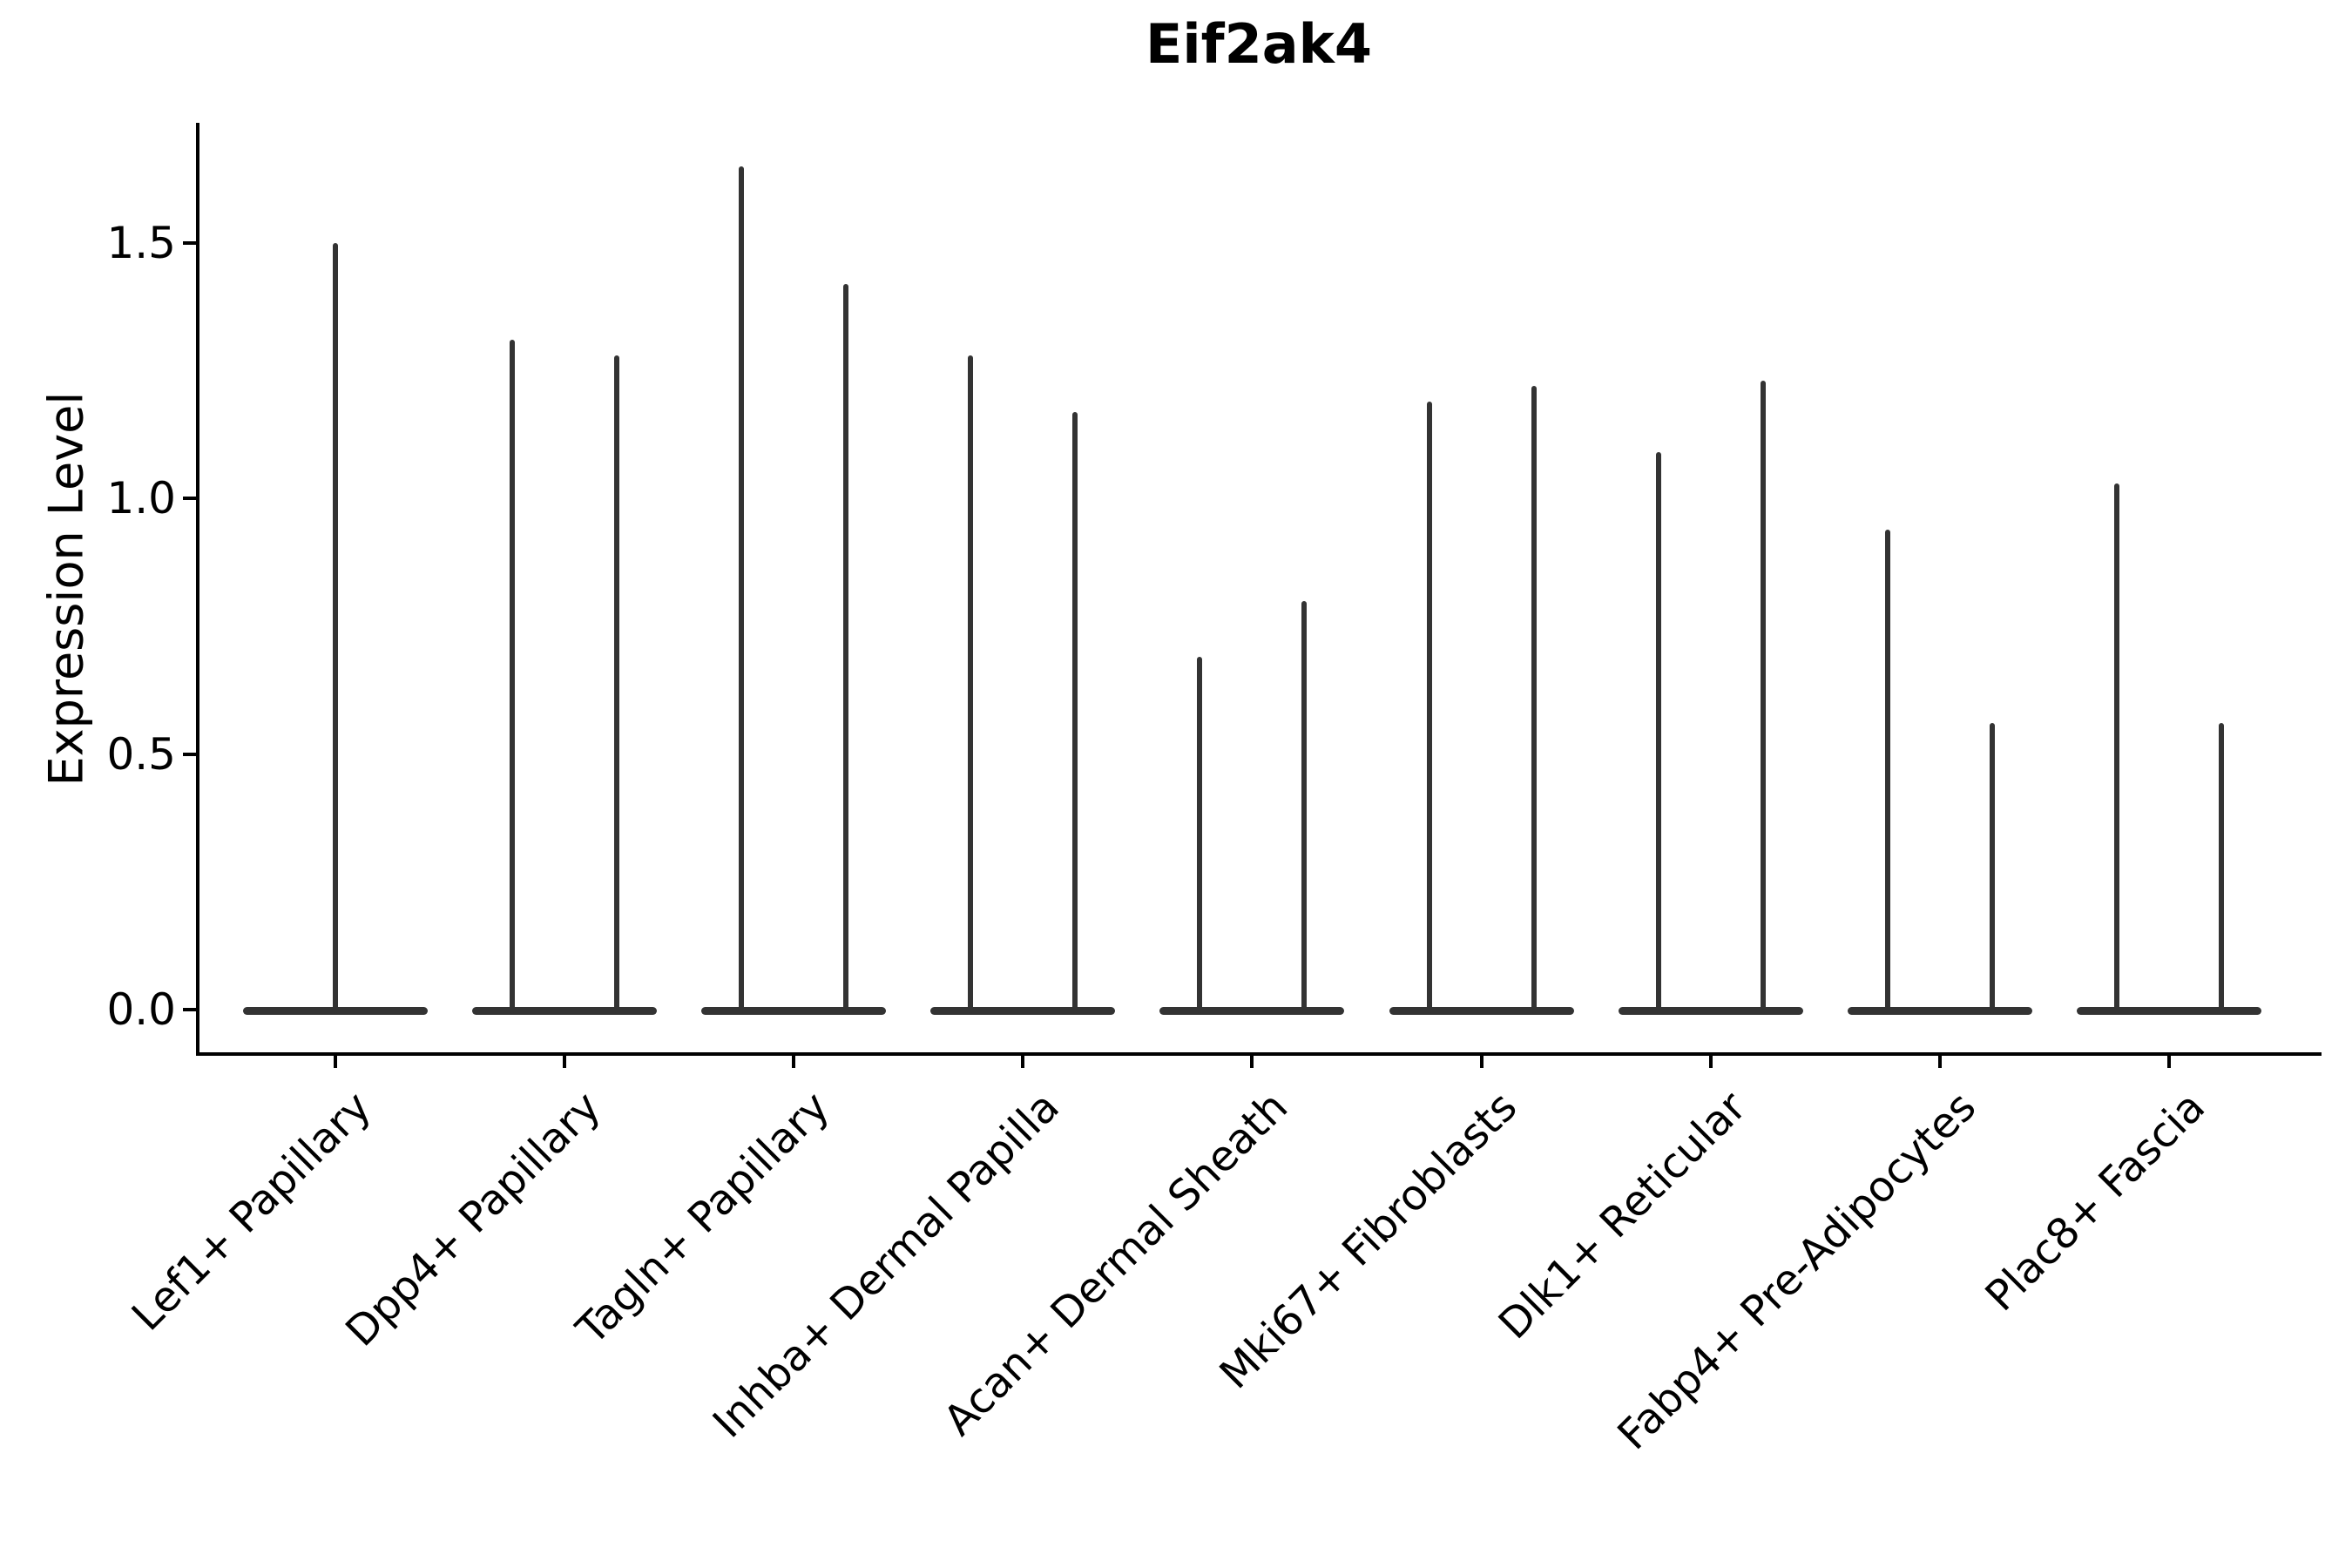 The image size is (2352, 1568). I want to click on x-axis-spine, so click(1259, 1054).